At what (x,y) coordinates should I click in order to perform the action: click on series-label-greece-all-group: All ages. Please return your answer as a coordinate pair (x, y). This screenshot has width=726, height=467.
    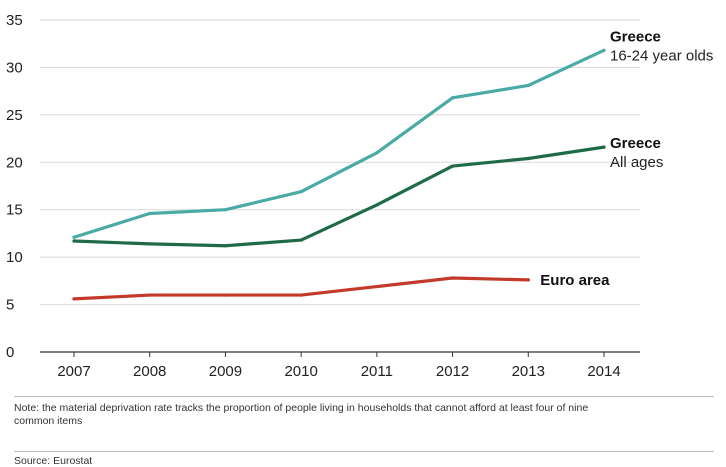
    Looking at the image, I should click on (636, 162).